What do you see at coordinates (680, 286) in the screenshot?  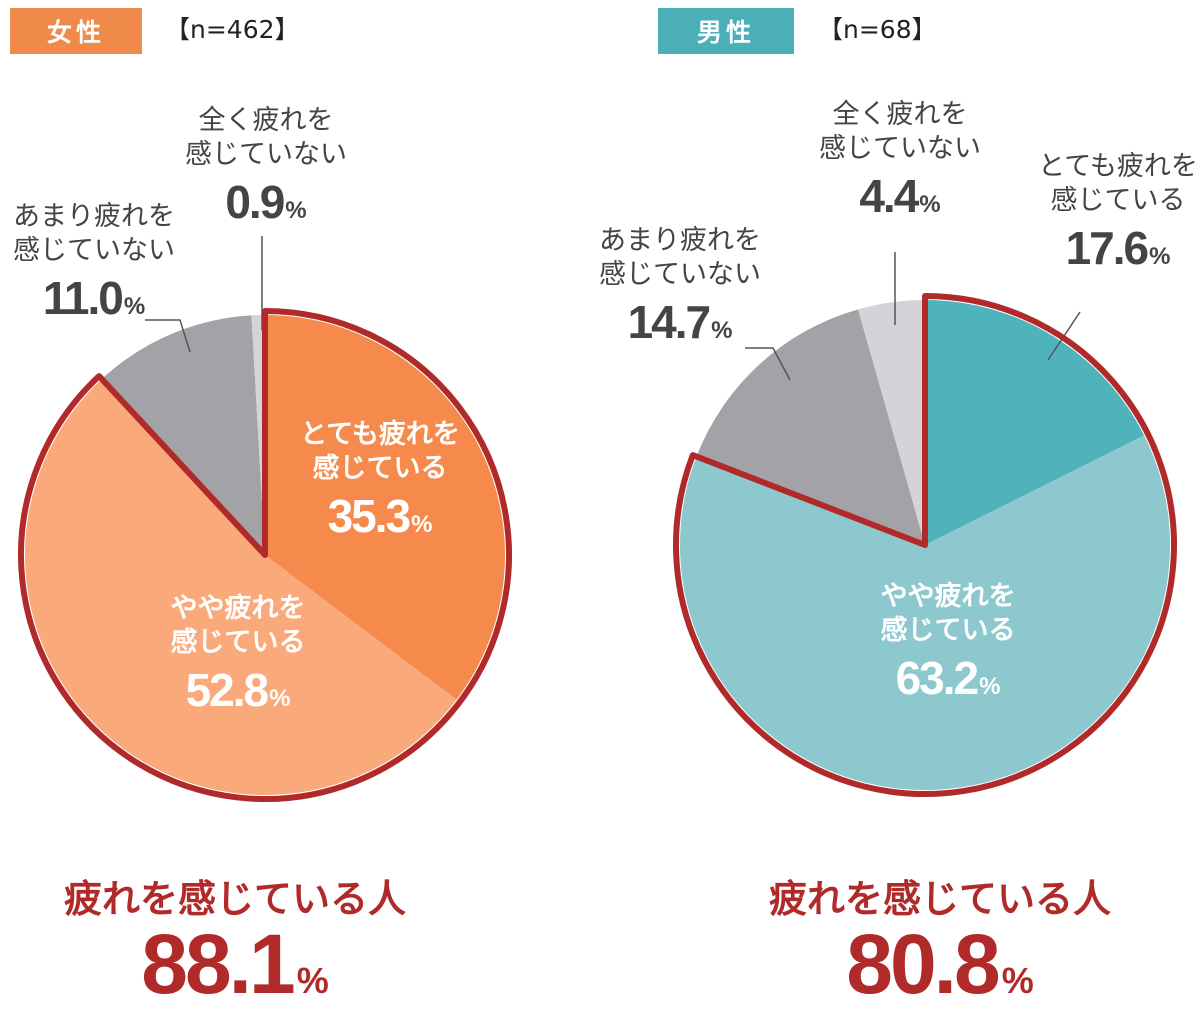 I see `men-slice-label-not-very-tired: あまり疲れを 感じていない 14.7%` at bounding box center [680, 286].